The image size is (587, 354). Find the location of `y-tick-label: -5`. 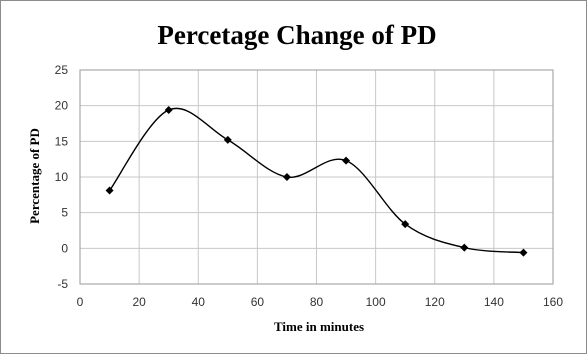

y-tick-label: -5 is located at coordinates (62, 284).